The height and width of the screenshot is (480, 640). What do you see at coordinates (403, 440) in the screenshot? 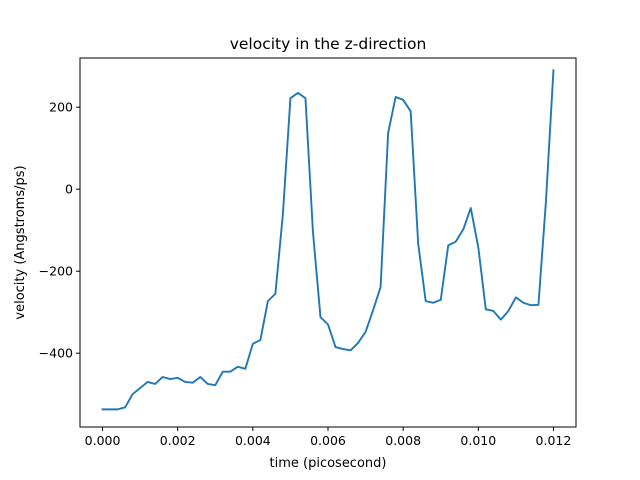
I see `x-tick-label: 0.008` at bounding box center [403, 440].